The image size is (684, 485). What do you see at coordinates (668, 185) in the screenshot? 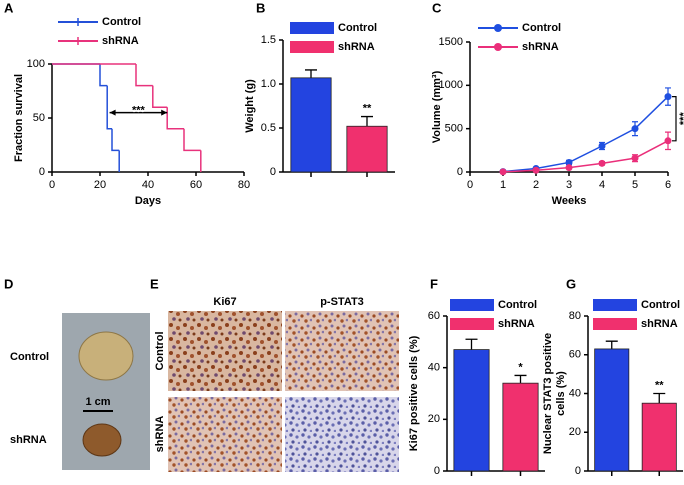
I see `x-tick-label: 6` at bounding box center [668, 185].